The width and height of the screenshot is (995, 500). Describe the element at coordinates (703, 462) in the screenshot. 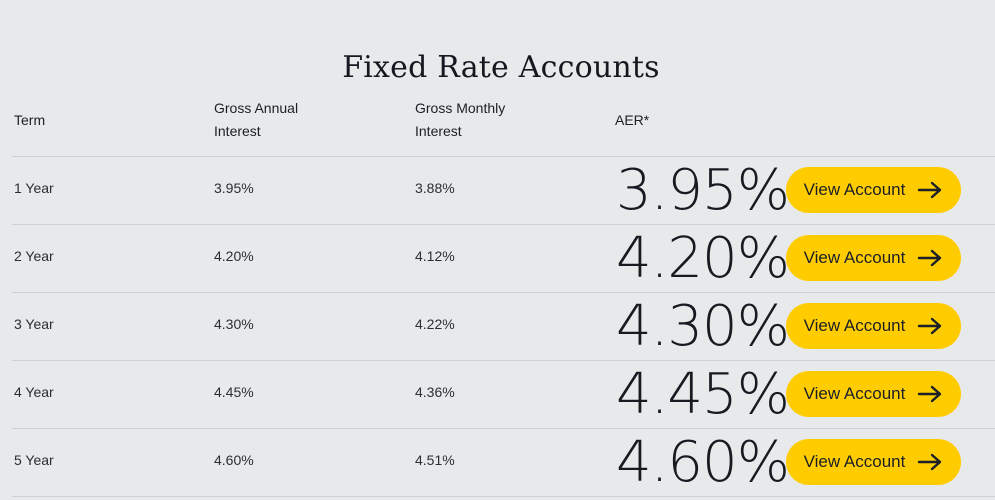

I see `aer-value: 4.60%` at that location.